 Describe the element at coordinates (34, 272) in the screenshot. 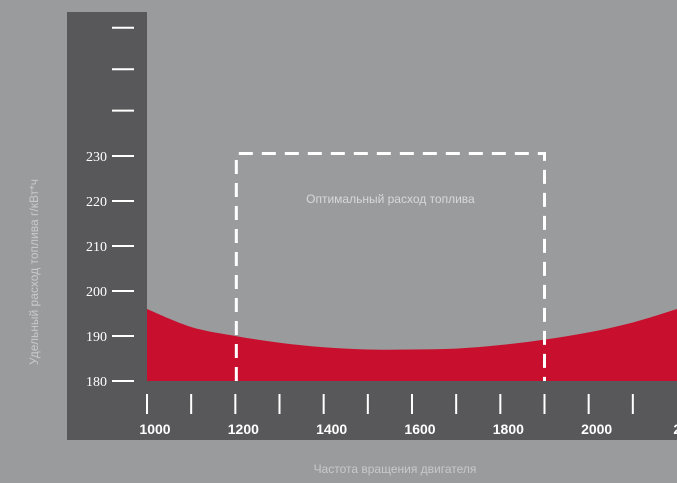

I see `y-axis-label: Удельный расход топлива г/кВт*ч` at that location.